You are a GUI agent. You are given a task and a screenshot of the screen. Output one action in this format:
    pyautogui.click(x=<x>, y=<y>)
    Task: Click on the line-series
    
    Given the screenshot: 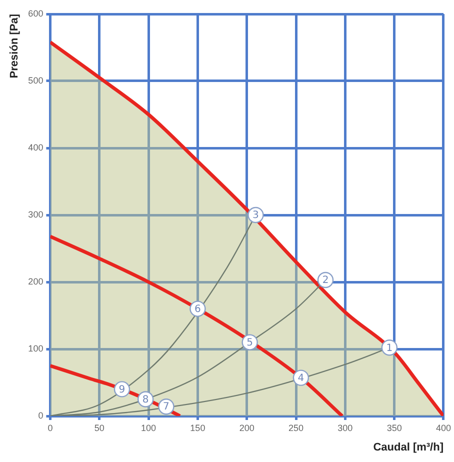 What is the action you would take?
    pyautogui.click(x=116, y=390)
    